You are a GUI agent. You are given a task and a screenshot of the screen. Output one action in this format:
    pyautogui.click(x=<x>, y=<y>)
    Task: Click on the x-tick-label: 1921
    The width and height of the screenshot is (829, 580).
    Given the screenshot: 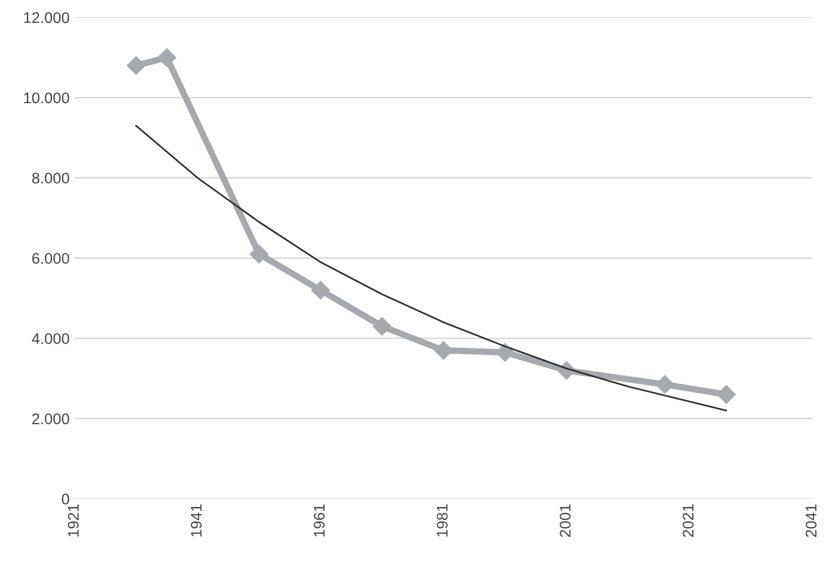 What is the action you would take?
    pyautogui.click(x=73, y=520)
    